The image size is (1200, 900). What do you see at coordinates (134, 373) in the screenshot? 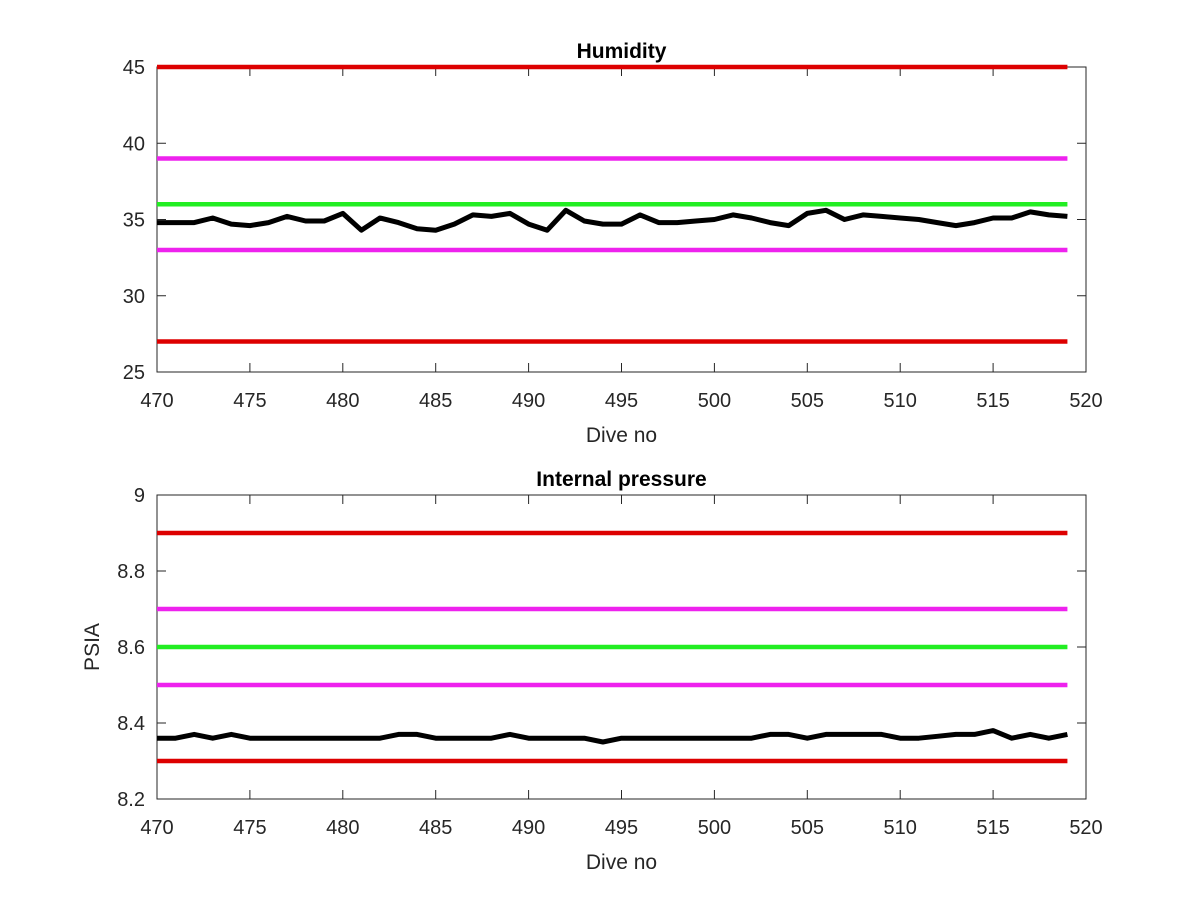
I see `y-tick-label: 25` at bounding box center [134, 373].